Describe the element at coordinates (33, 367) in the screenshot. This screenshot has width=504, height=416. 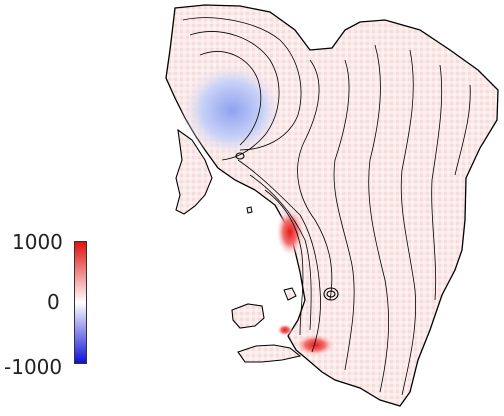
I see `colorbar-min-label: -1000` at that location.